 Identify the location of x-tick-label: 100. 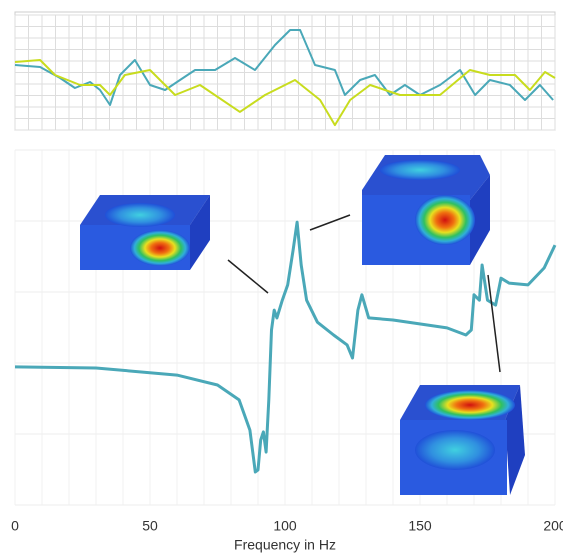
(285, 526).